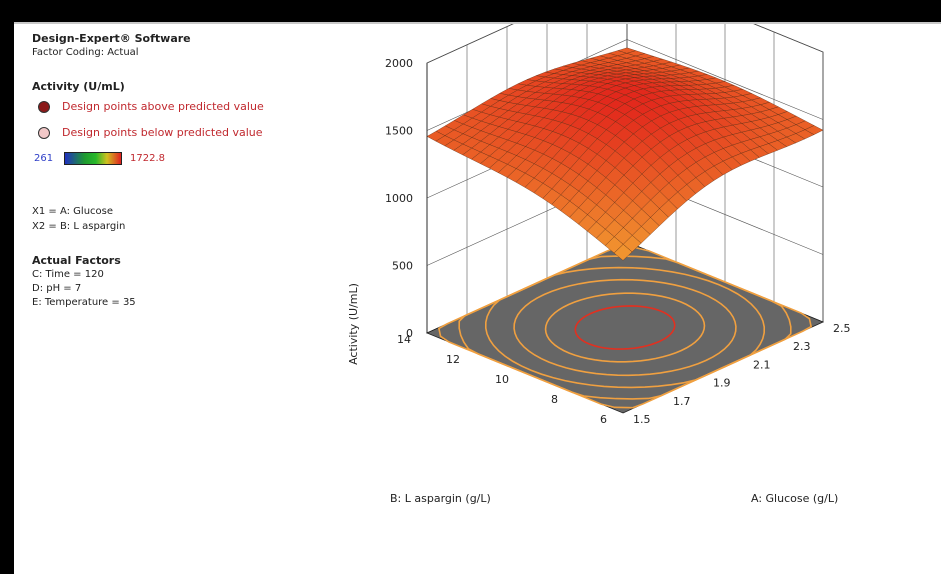 The image size is (941, 574). Describe the element at coordinates (44, 133) in the screenshot. I see `below-point-icon` at that location.